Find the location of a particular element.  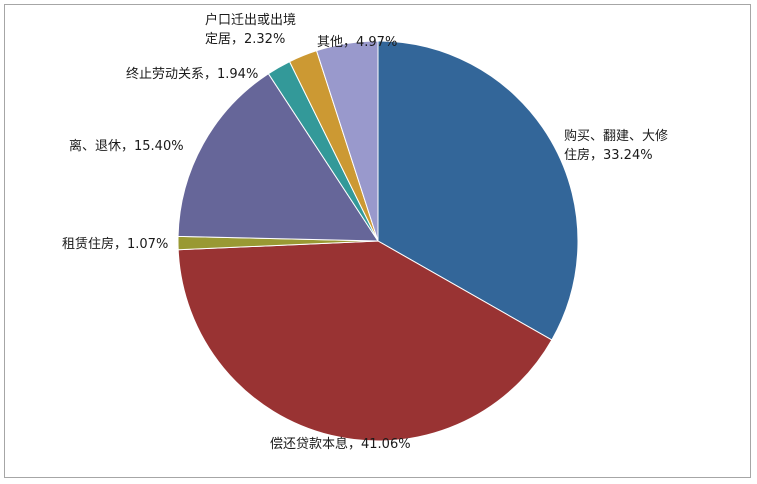

label-rental-housing: 租赁住房，1.07% is located at coordinates (115, 244).